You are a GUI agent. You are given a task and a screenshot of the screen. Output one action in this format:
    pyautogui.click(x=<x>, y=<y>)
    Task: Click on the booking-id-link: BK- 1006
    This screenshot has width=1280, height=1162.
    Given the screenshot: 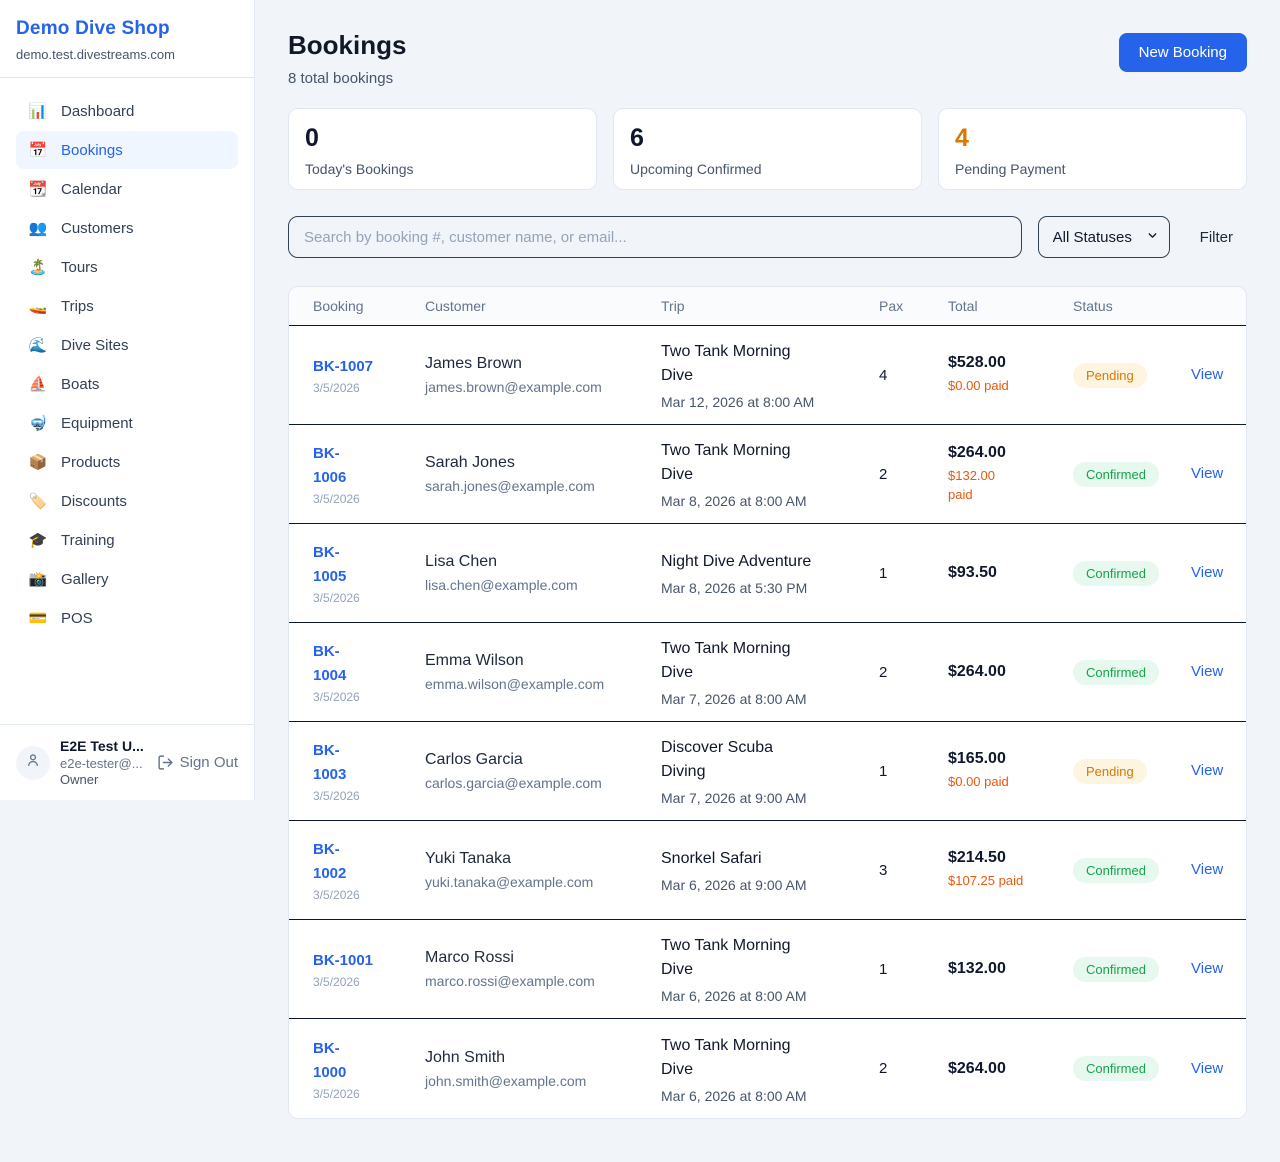 What is the action you would take?
    pyautogui.click(x=330, y=465)
    